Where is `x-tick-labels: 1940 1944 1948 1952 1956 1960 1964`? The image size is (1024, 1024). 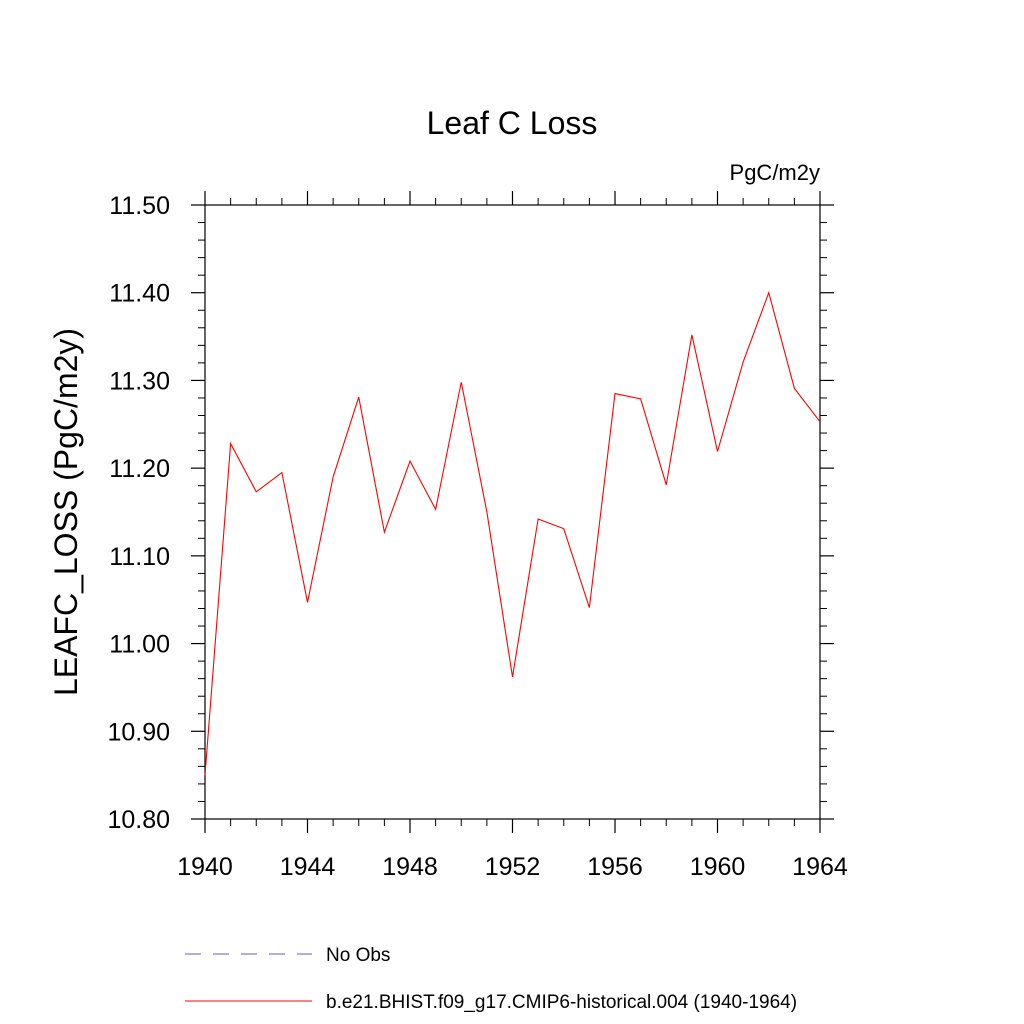
x-tick-labels: 1940 1944 1948 1952 1956 1960 1964 is located at coordinates (512, 867).